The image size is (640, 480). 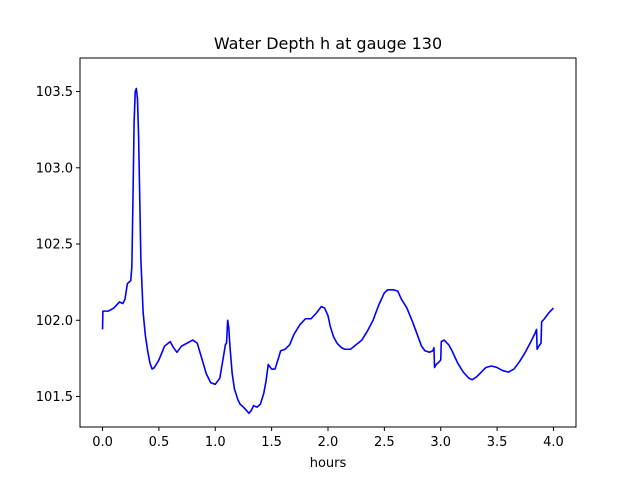 I want to click on x-tick-label: 3.0, so click(x=440, y=442).